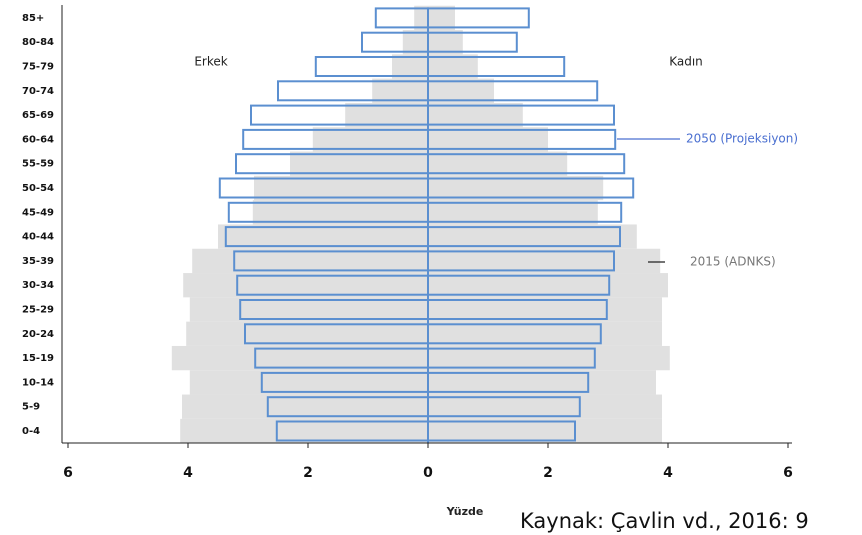  What do you see at coordinates (38, 139) in the screenshot?
I see `age-label: 60-64` at bounding box center [38, 139].